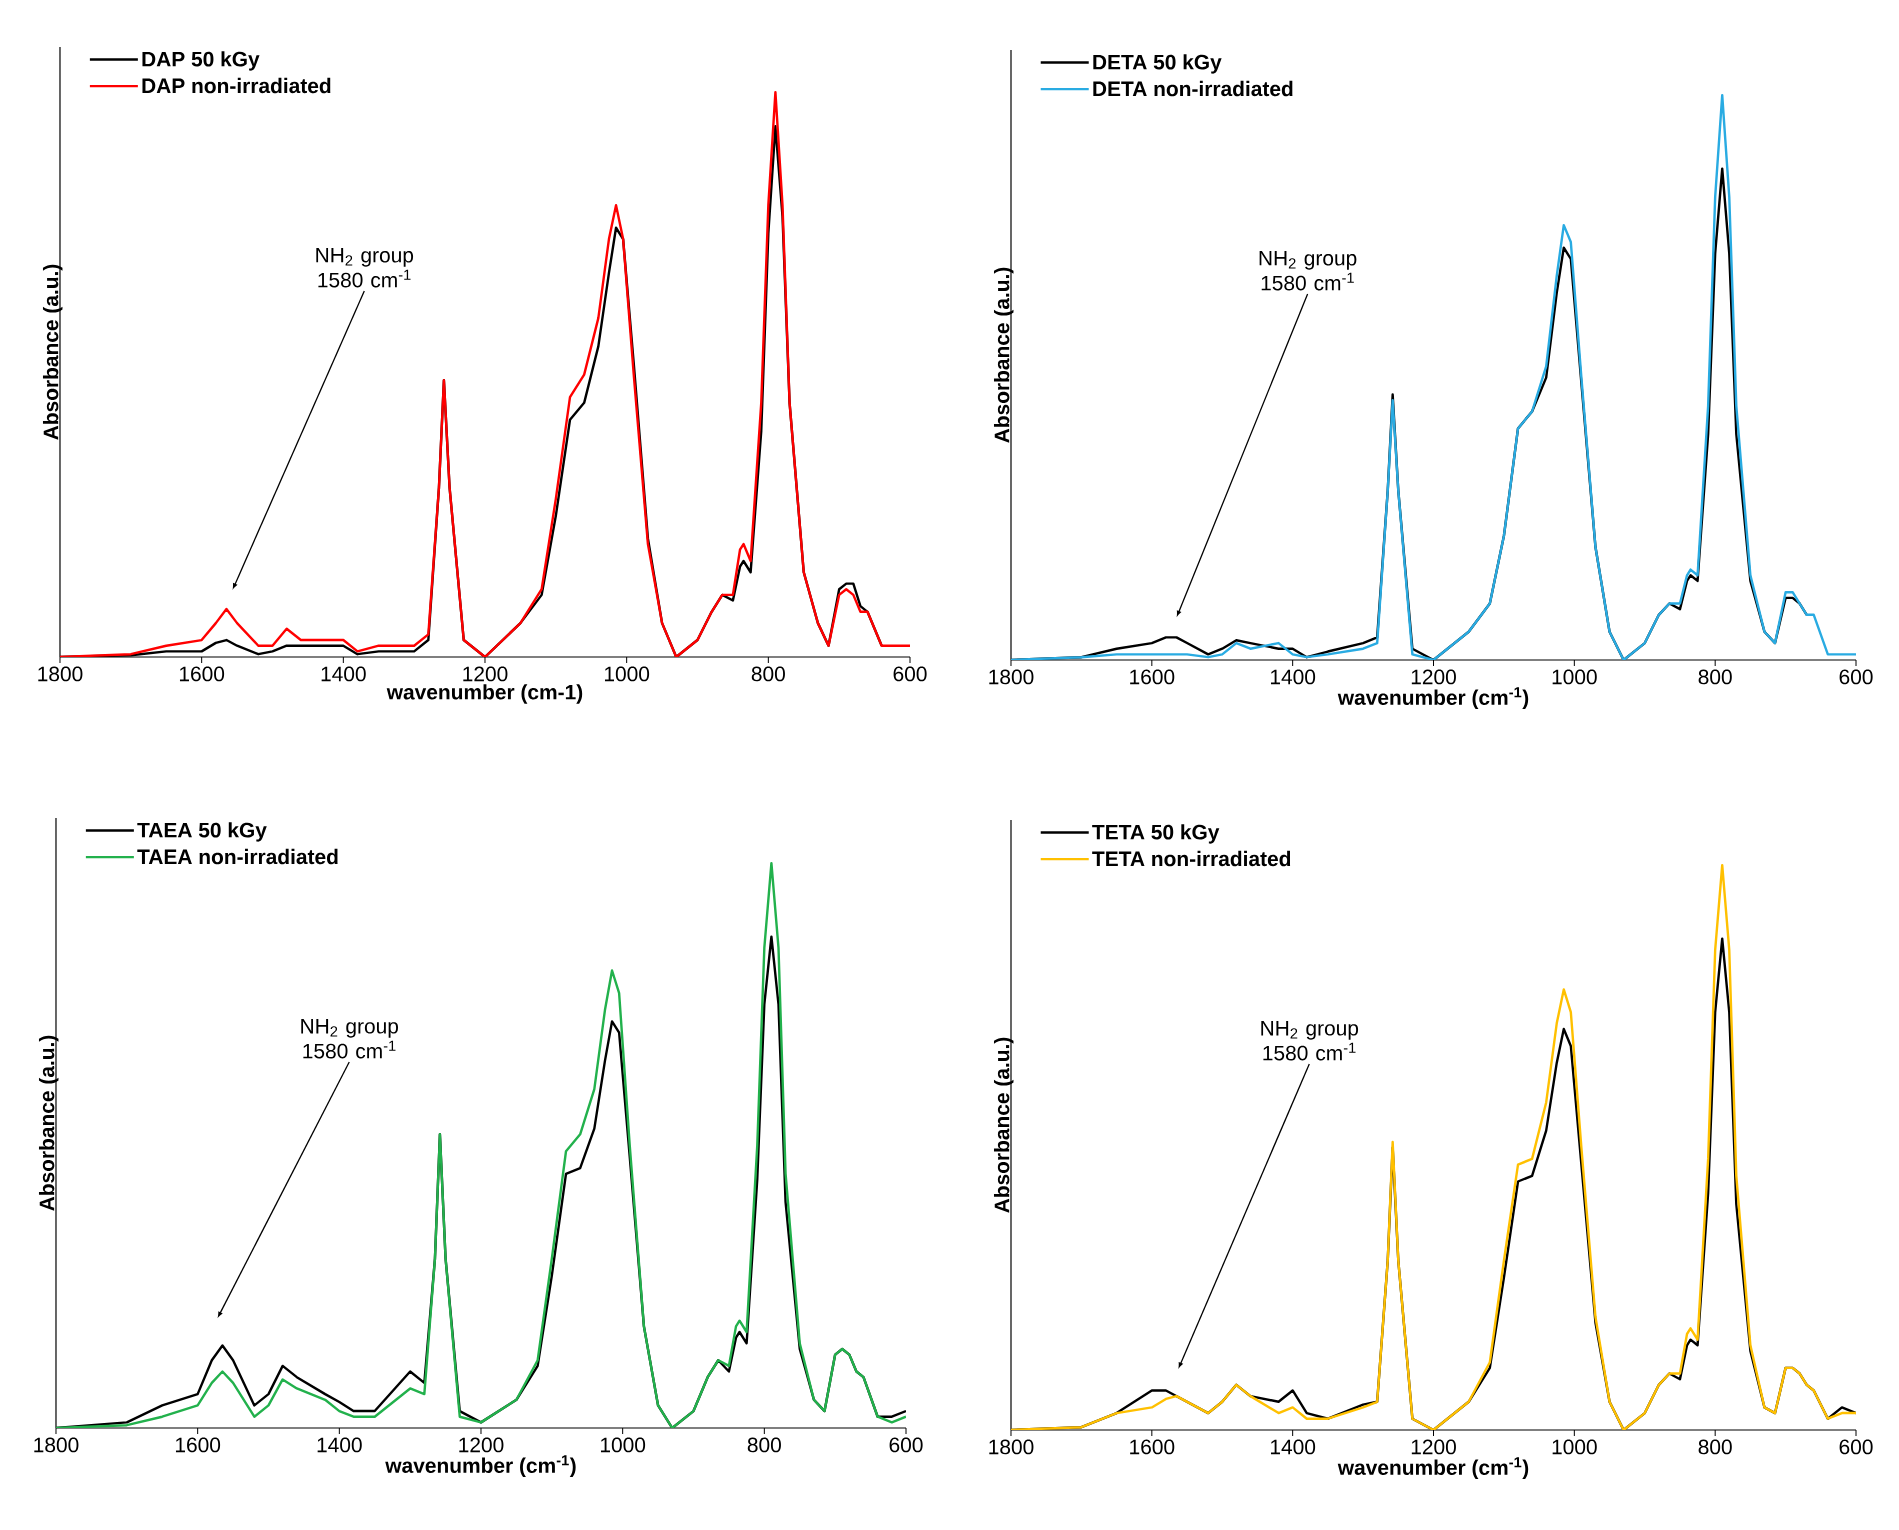  What do you see at coordinates (484, 694) in the screenshot?
I see `x-axis-title: wavenumber (cm-1)` at bounding box center [484, 694].